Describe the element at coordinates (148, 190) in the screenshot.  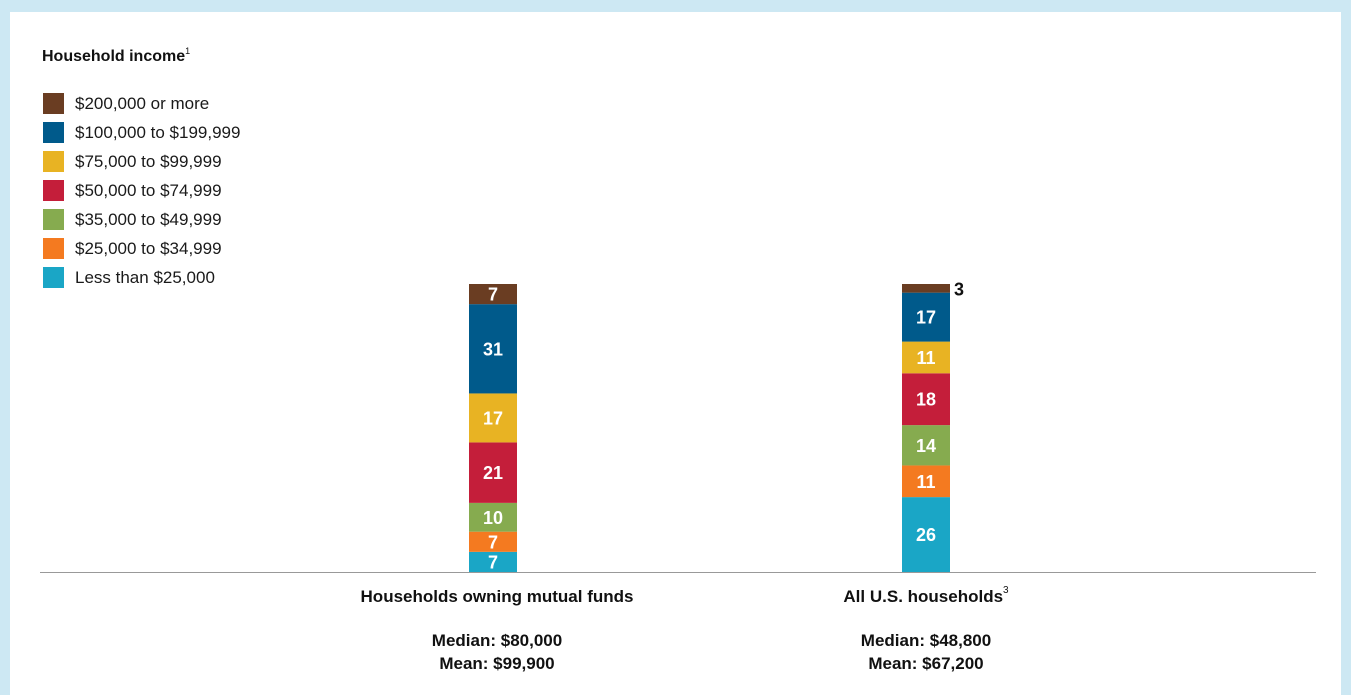
I see `legend-label: $50,000 to $74,999` at that location.